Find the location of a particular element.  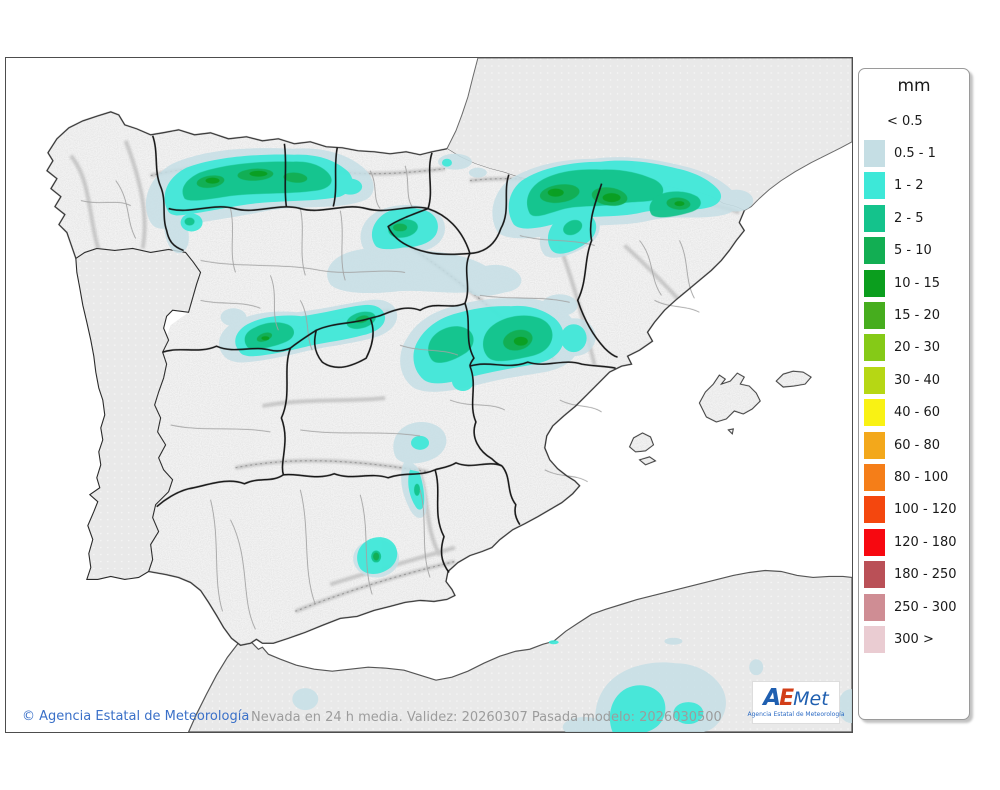

logo-letter-a: A is located at coordinates (772, 698).